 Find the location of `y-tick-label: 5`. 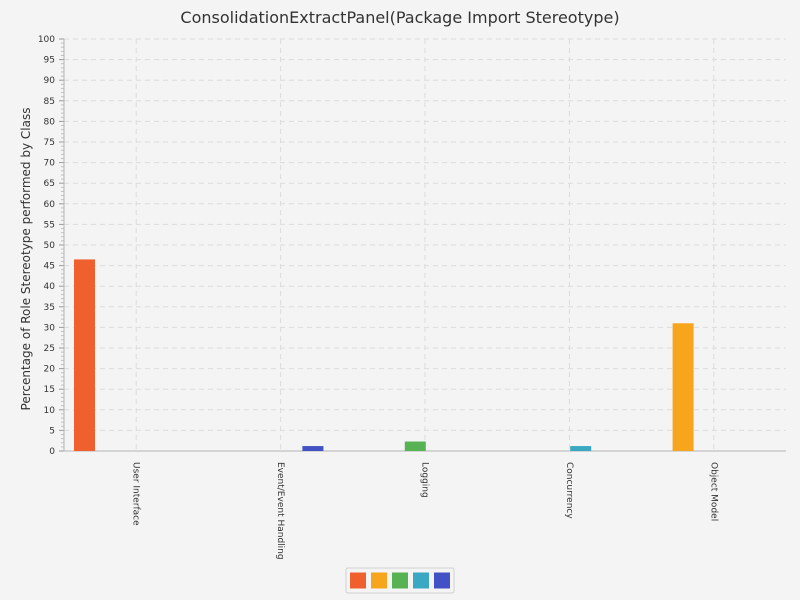

y-tick-label: 5 is located at coordinates (52, 431).